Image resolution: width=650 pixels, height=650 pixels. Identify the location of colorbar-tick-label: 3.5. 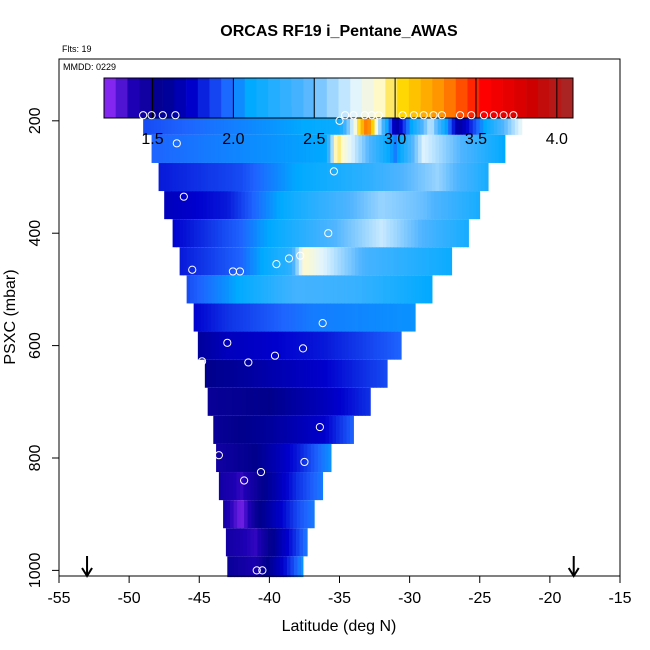
(476, 139).